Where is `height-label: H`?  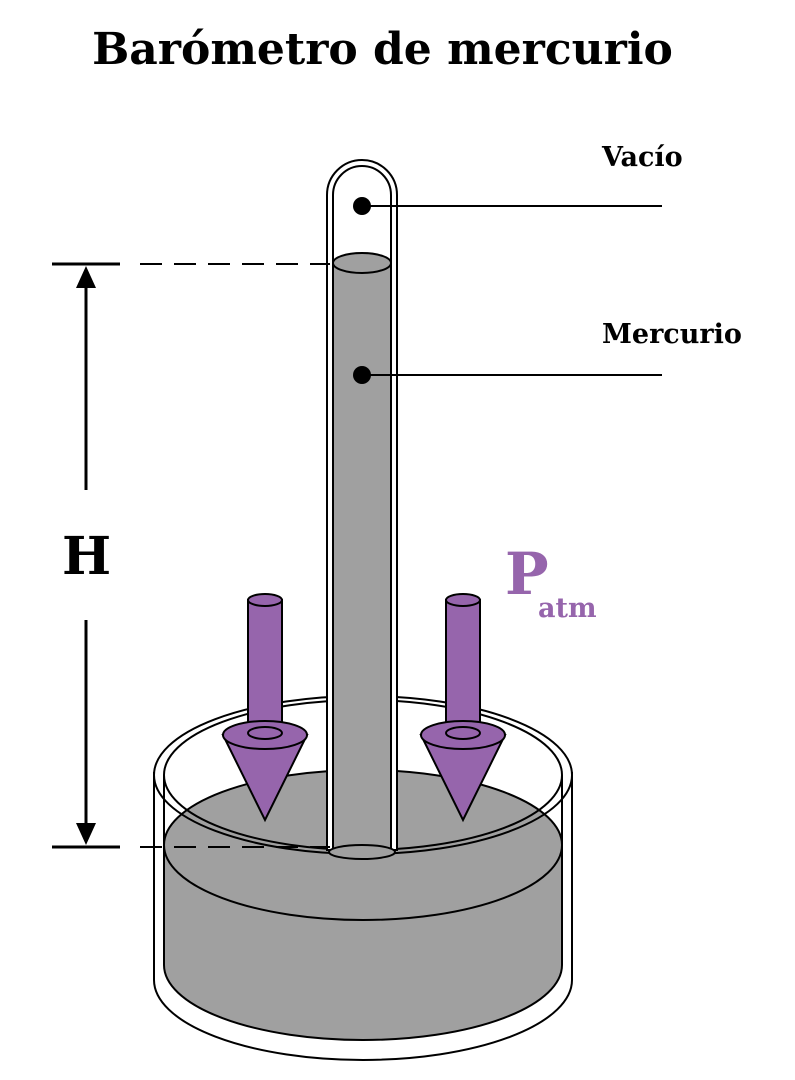
height-label: H is located at coordinates (87, 556).